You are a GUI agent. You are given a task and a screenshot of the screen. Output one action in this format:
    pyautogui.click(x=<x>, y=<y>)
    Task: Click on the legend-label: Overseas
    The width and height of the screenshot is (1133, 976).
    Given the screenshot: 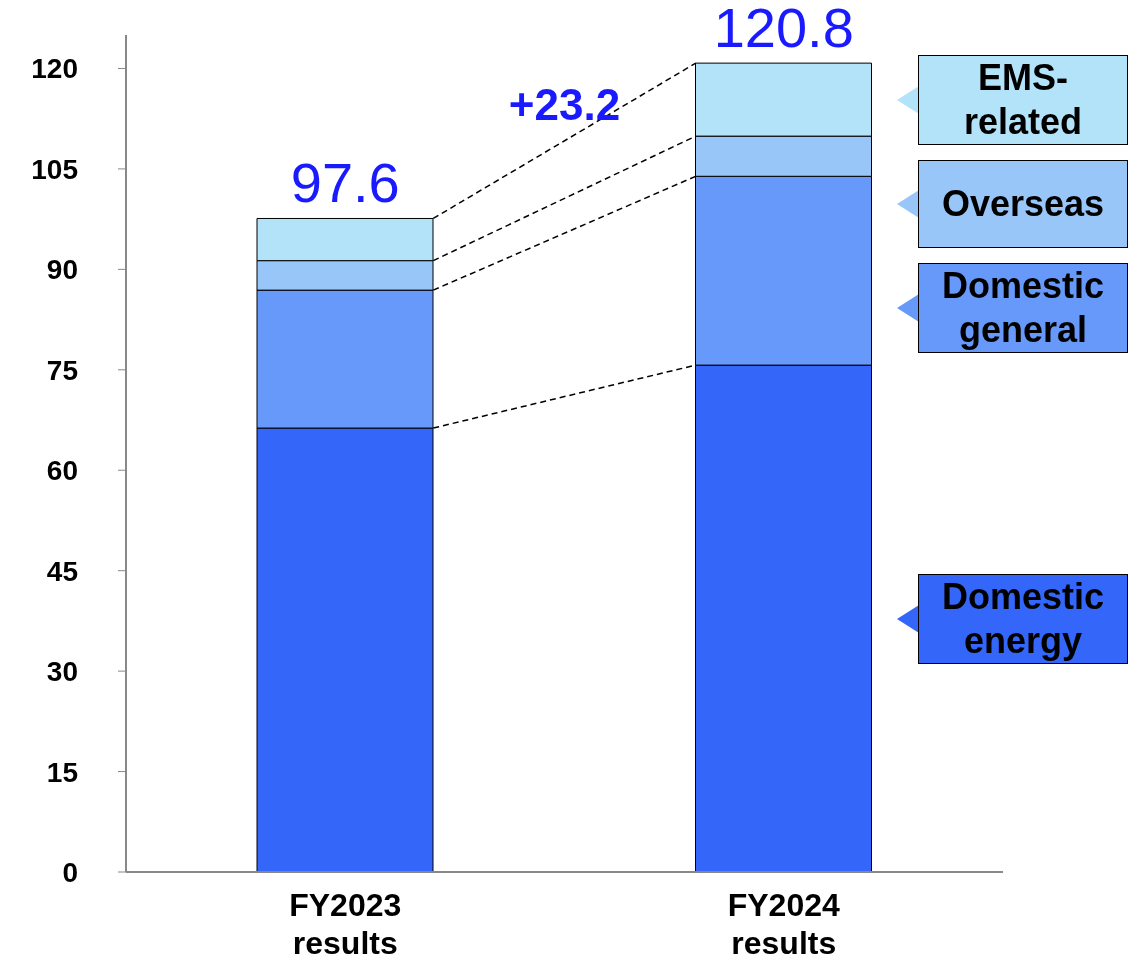 What is the action you would take?
    pyautogui.click(x=1023, y=203)
    